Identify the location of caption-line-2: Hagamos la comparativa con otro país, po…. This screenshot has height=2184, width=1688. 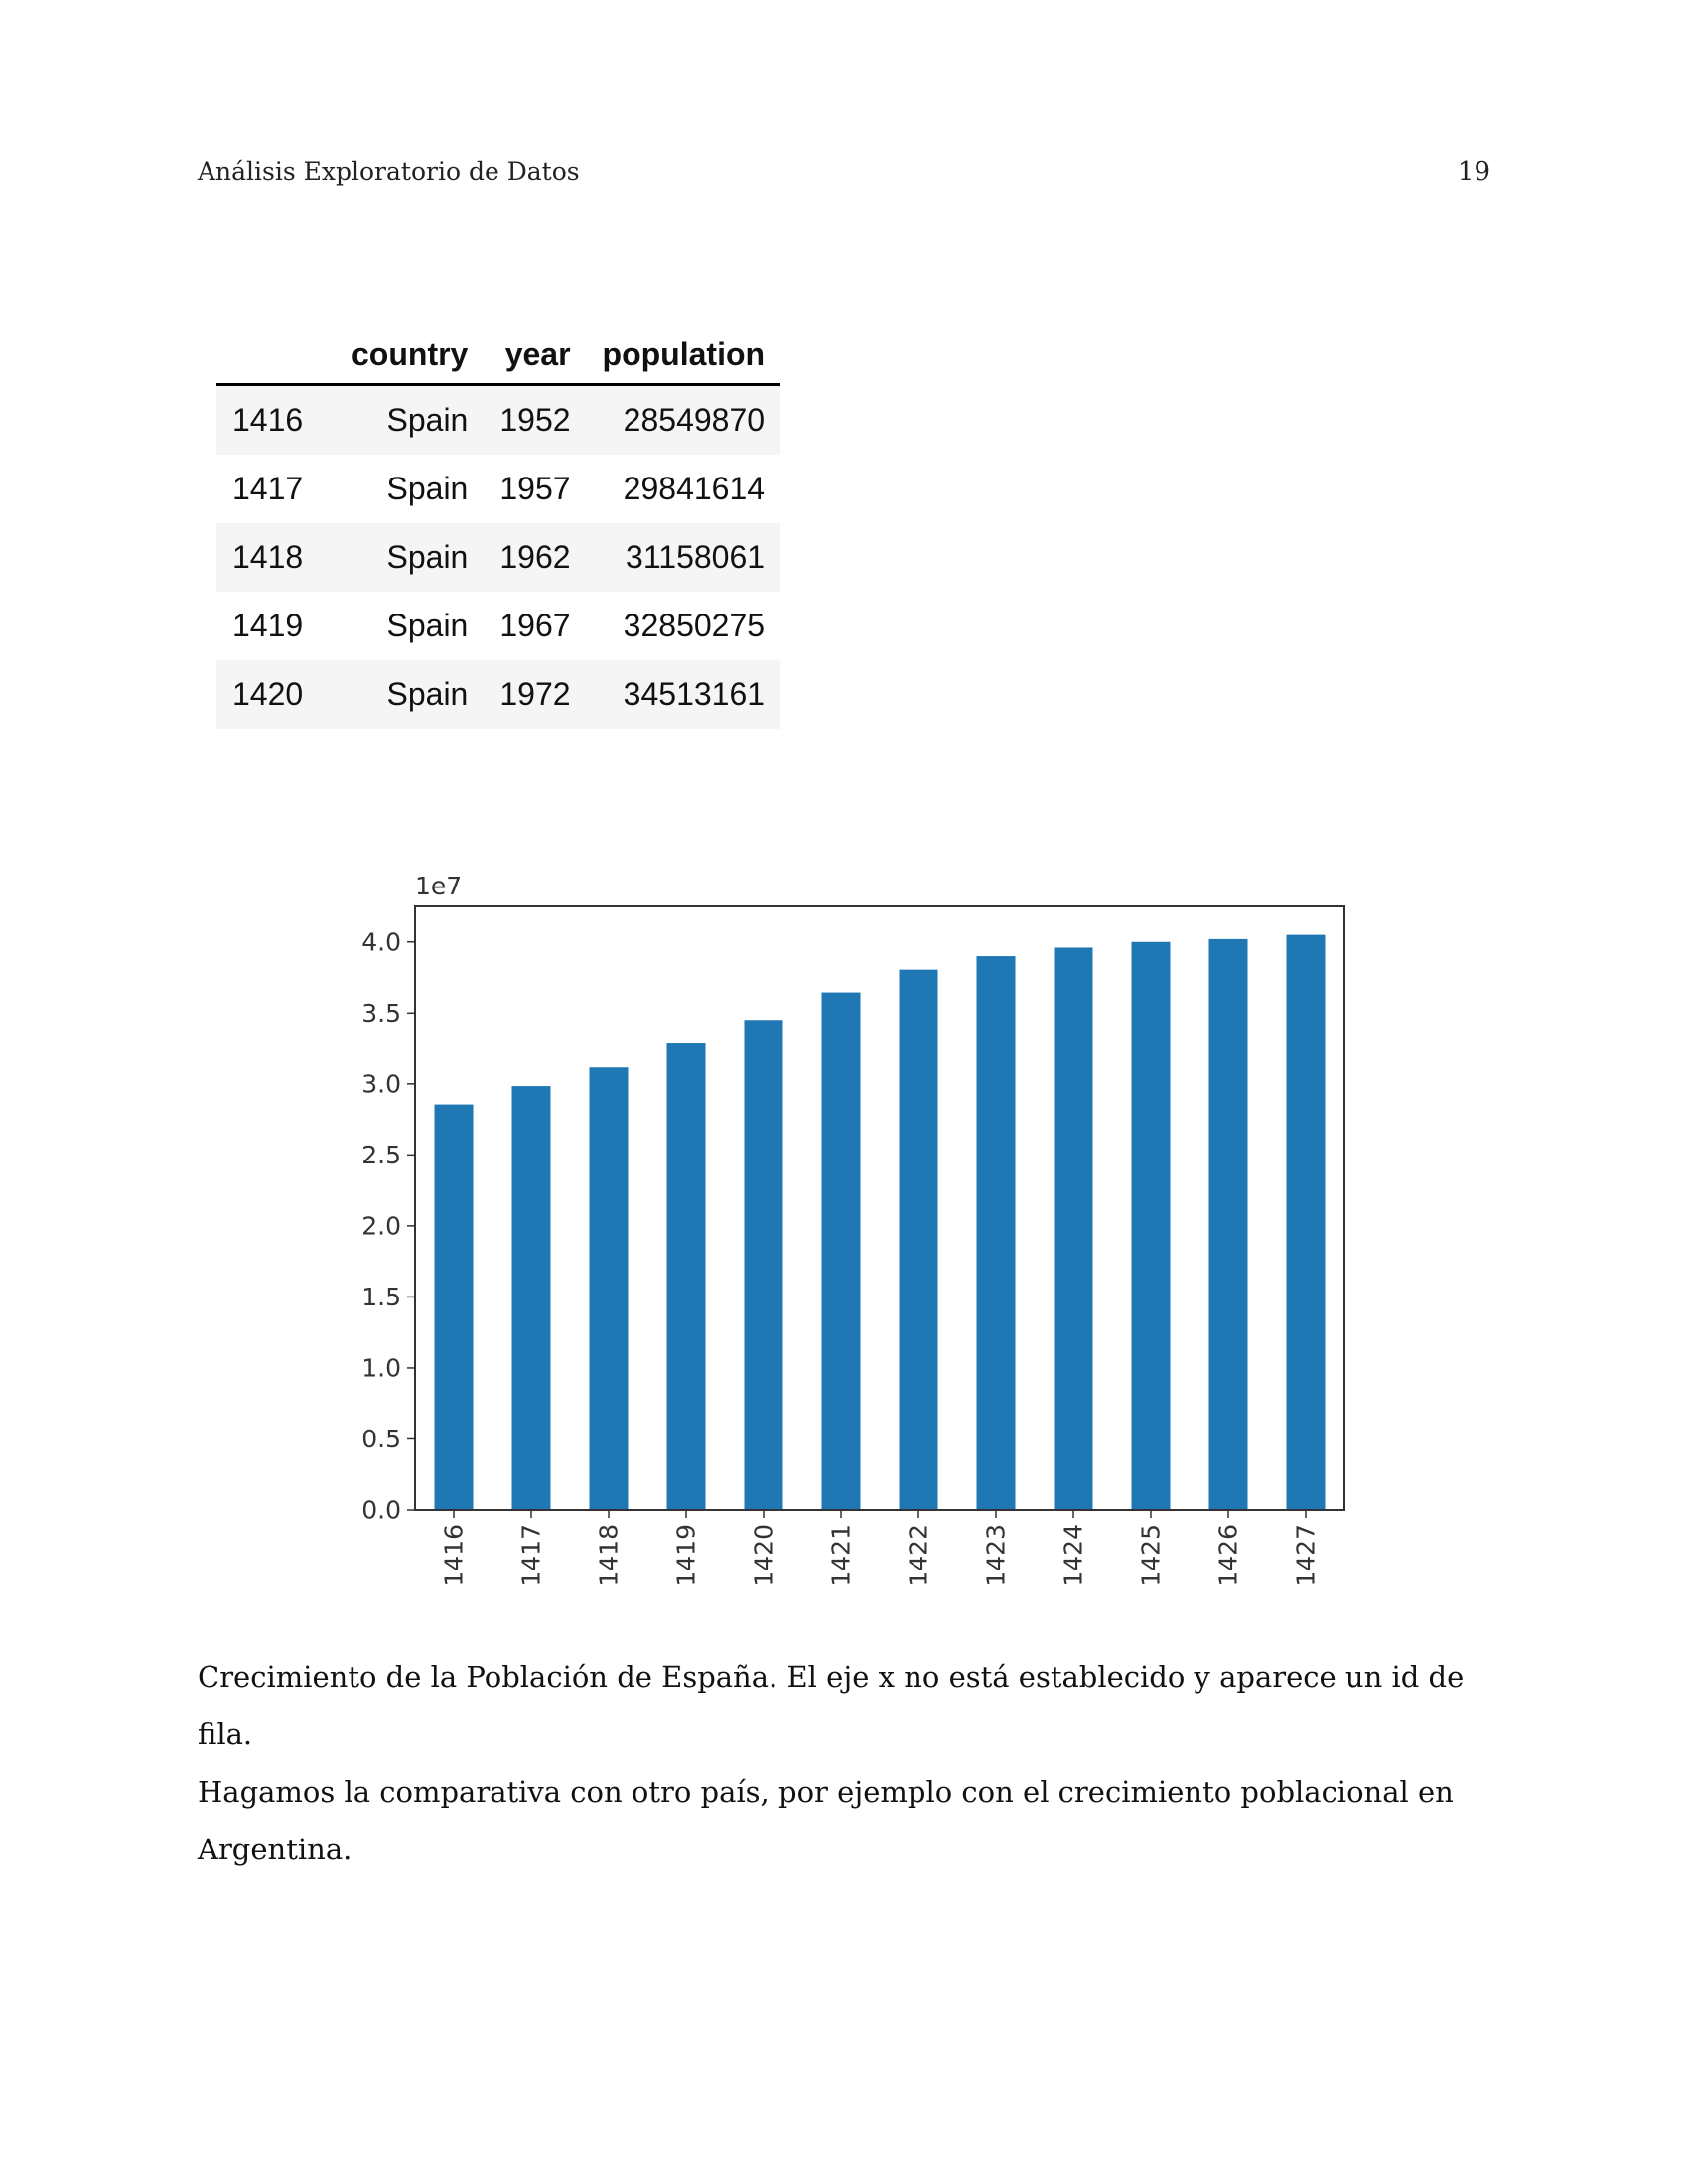
(826, 1820).